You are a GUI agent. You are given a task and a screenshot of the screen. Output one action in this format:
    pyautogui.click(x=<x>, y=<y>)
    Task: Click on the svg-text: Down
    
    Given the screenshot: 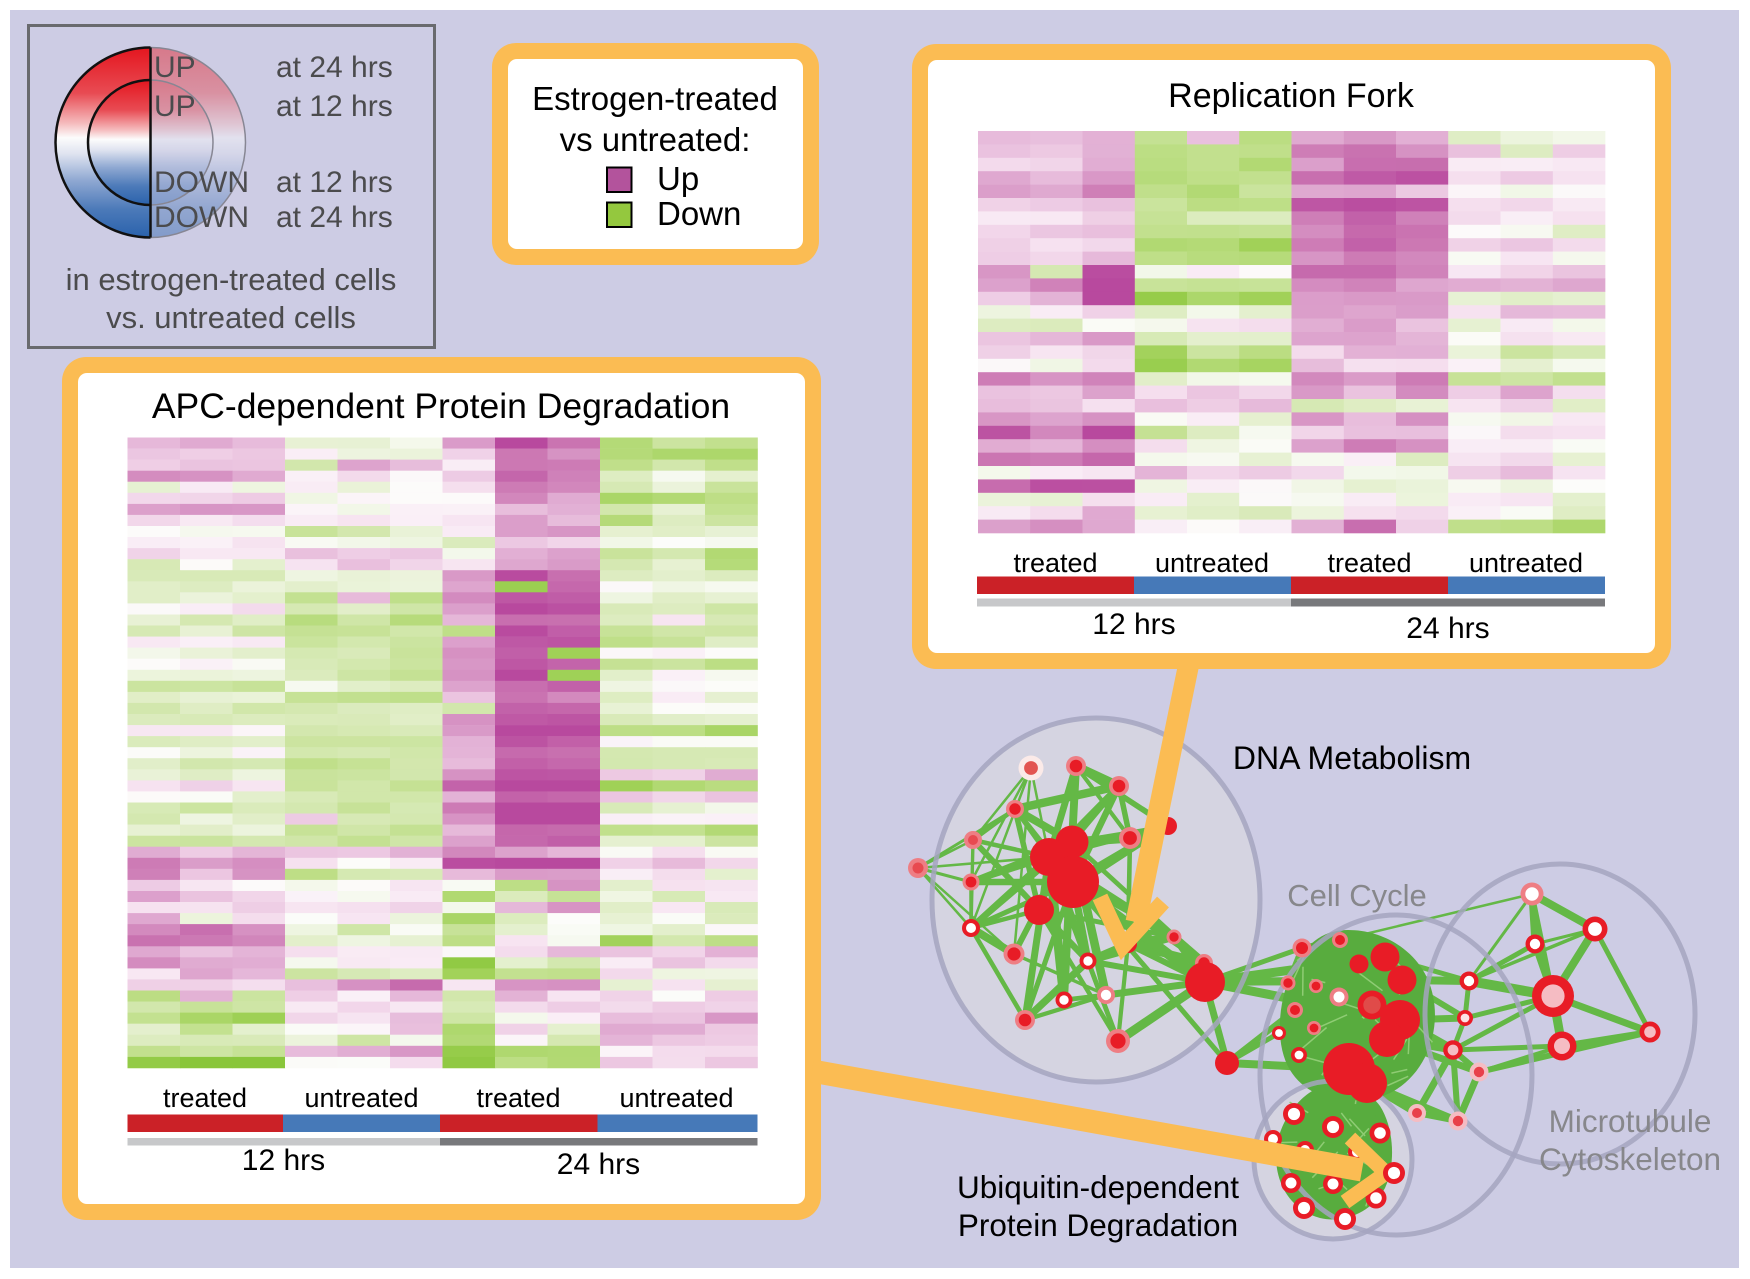 What is the action you would take?
    pyautogui.click(x=699, y=213)
    